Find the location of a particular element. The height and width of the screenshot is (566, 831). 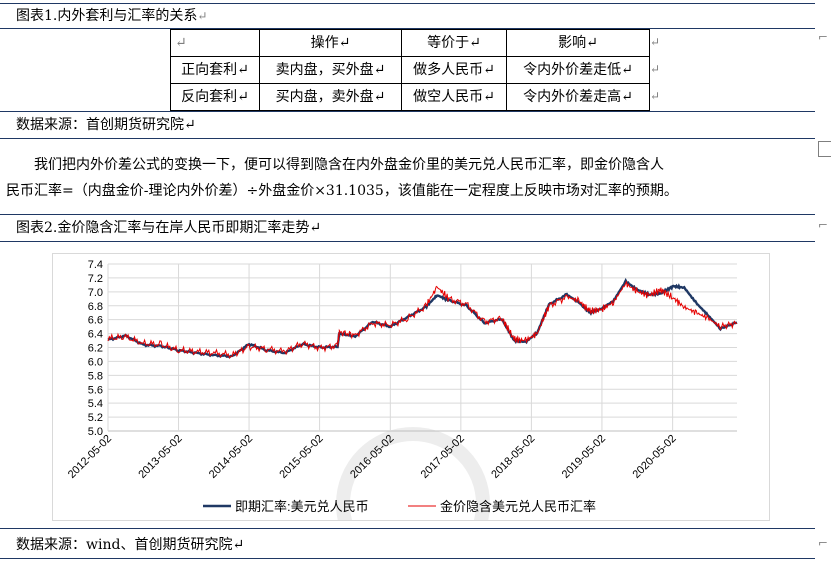

figure2-source-rule is located at coordinates (407, 558).